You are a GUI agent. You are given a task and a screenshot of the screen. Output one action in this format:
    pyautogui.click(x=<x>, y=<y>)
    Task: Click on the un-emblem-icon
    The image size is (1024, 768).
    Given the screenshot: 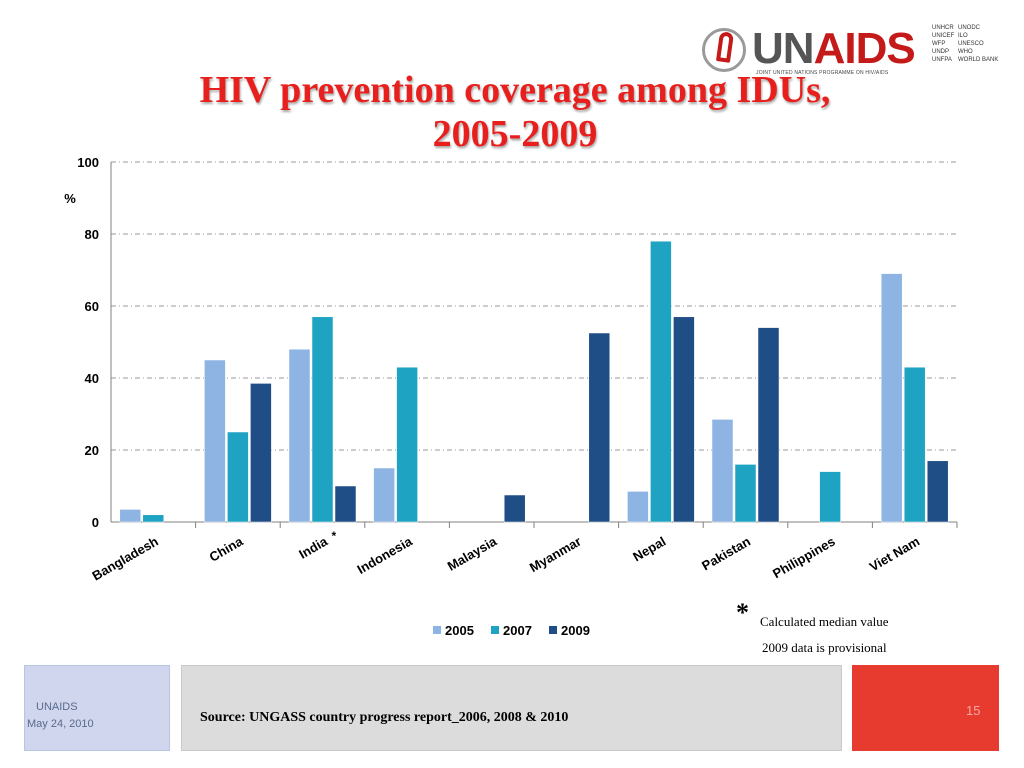 What is the action you would take?
    pyautogui.click(x=724, y=50)
    